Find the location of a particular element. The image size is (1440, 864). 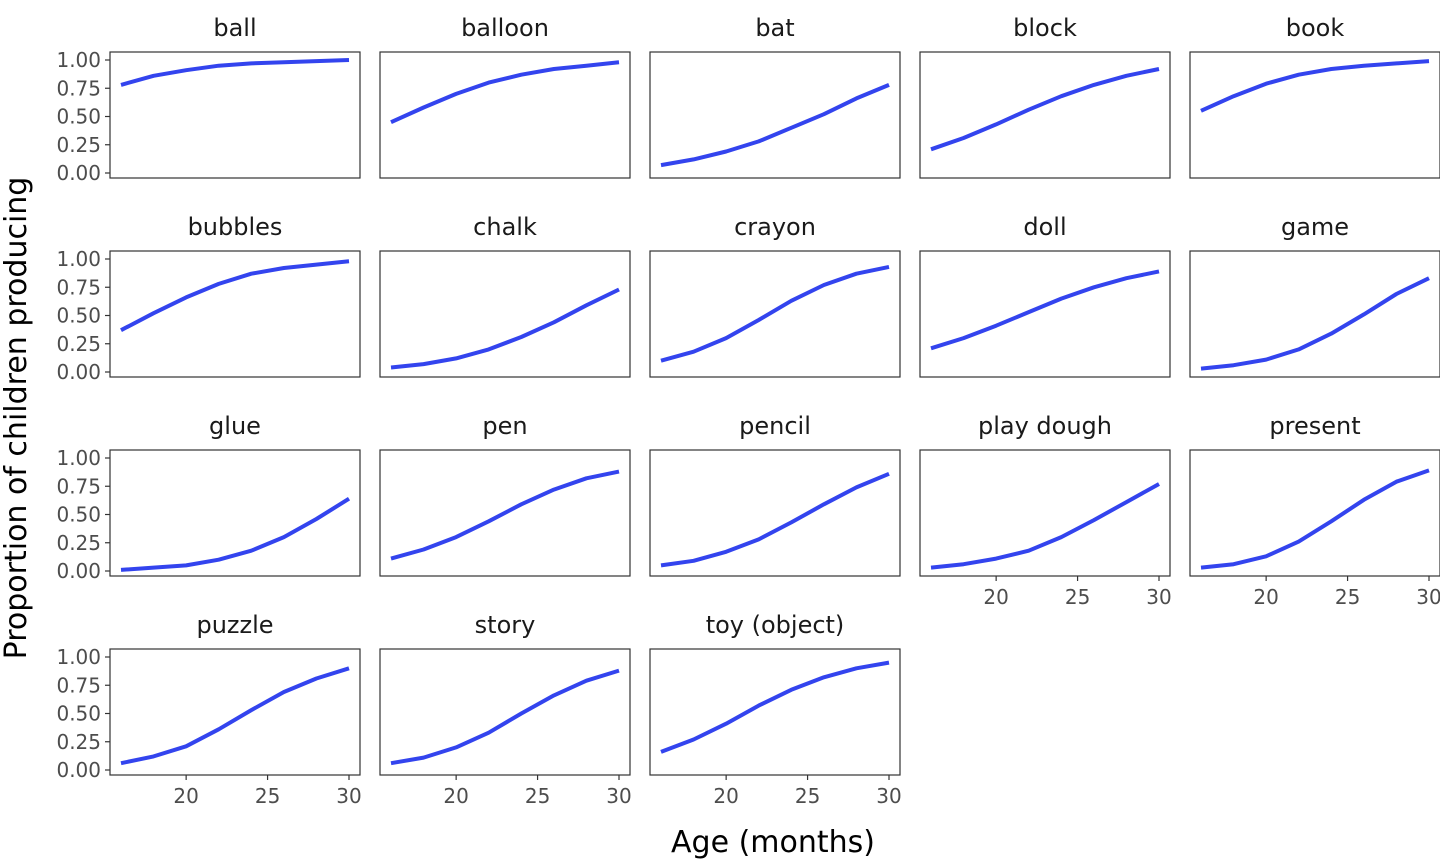

series-line-toy-object is located at coordinates (775, 707).